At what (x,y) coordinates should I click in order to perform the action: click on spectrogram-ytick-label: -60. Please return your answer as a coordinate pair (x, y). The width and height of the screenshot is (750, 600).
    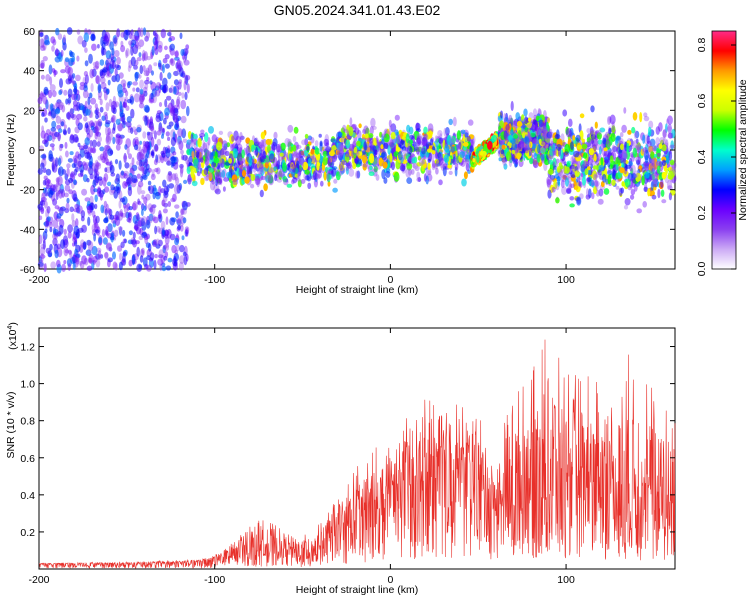
    Looking at the image, I should click on (27, 270).